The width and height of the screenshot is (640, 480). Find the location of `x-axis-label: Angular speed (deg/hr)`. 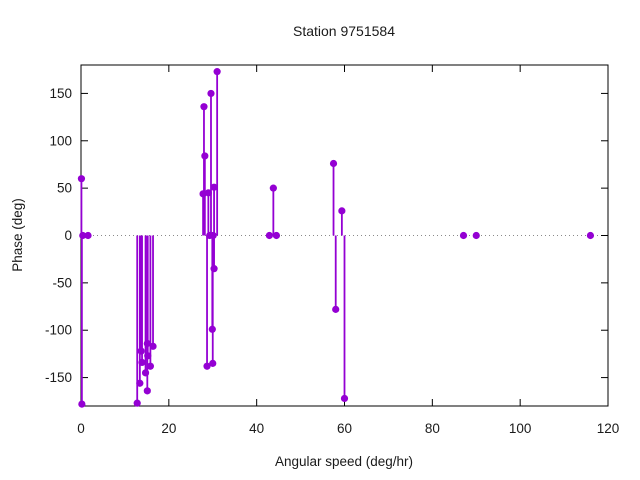

x-axis-label: Angular speed (deg/hr) is located at coordinates (344, 461).